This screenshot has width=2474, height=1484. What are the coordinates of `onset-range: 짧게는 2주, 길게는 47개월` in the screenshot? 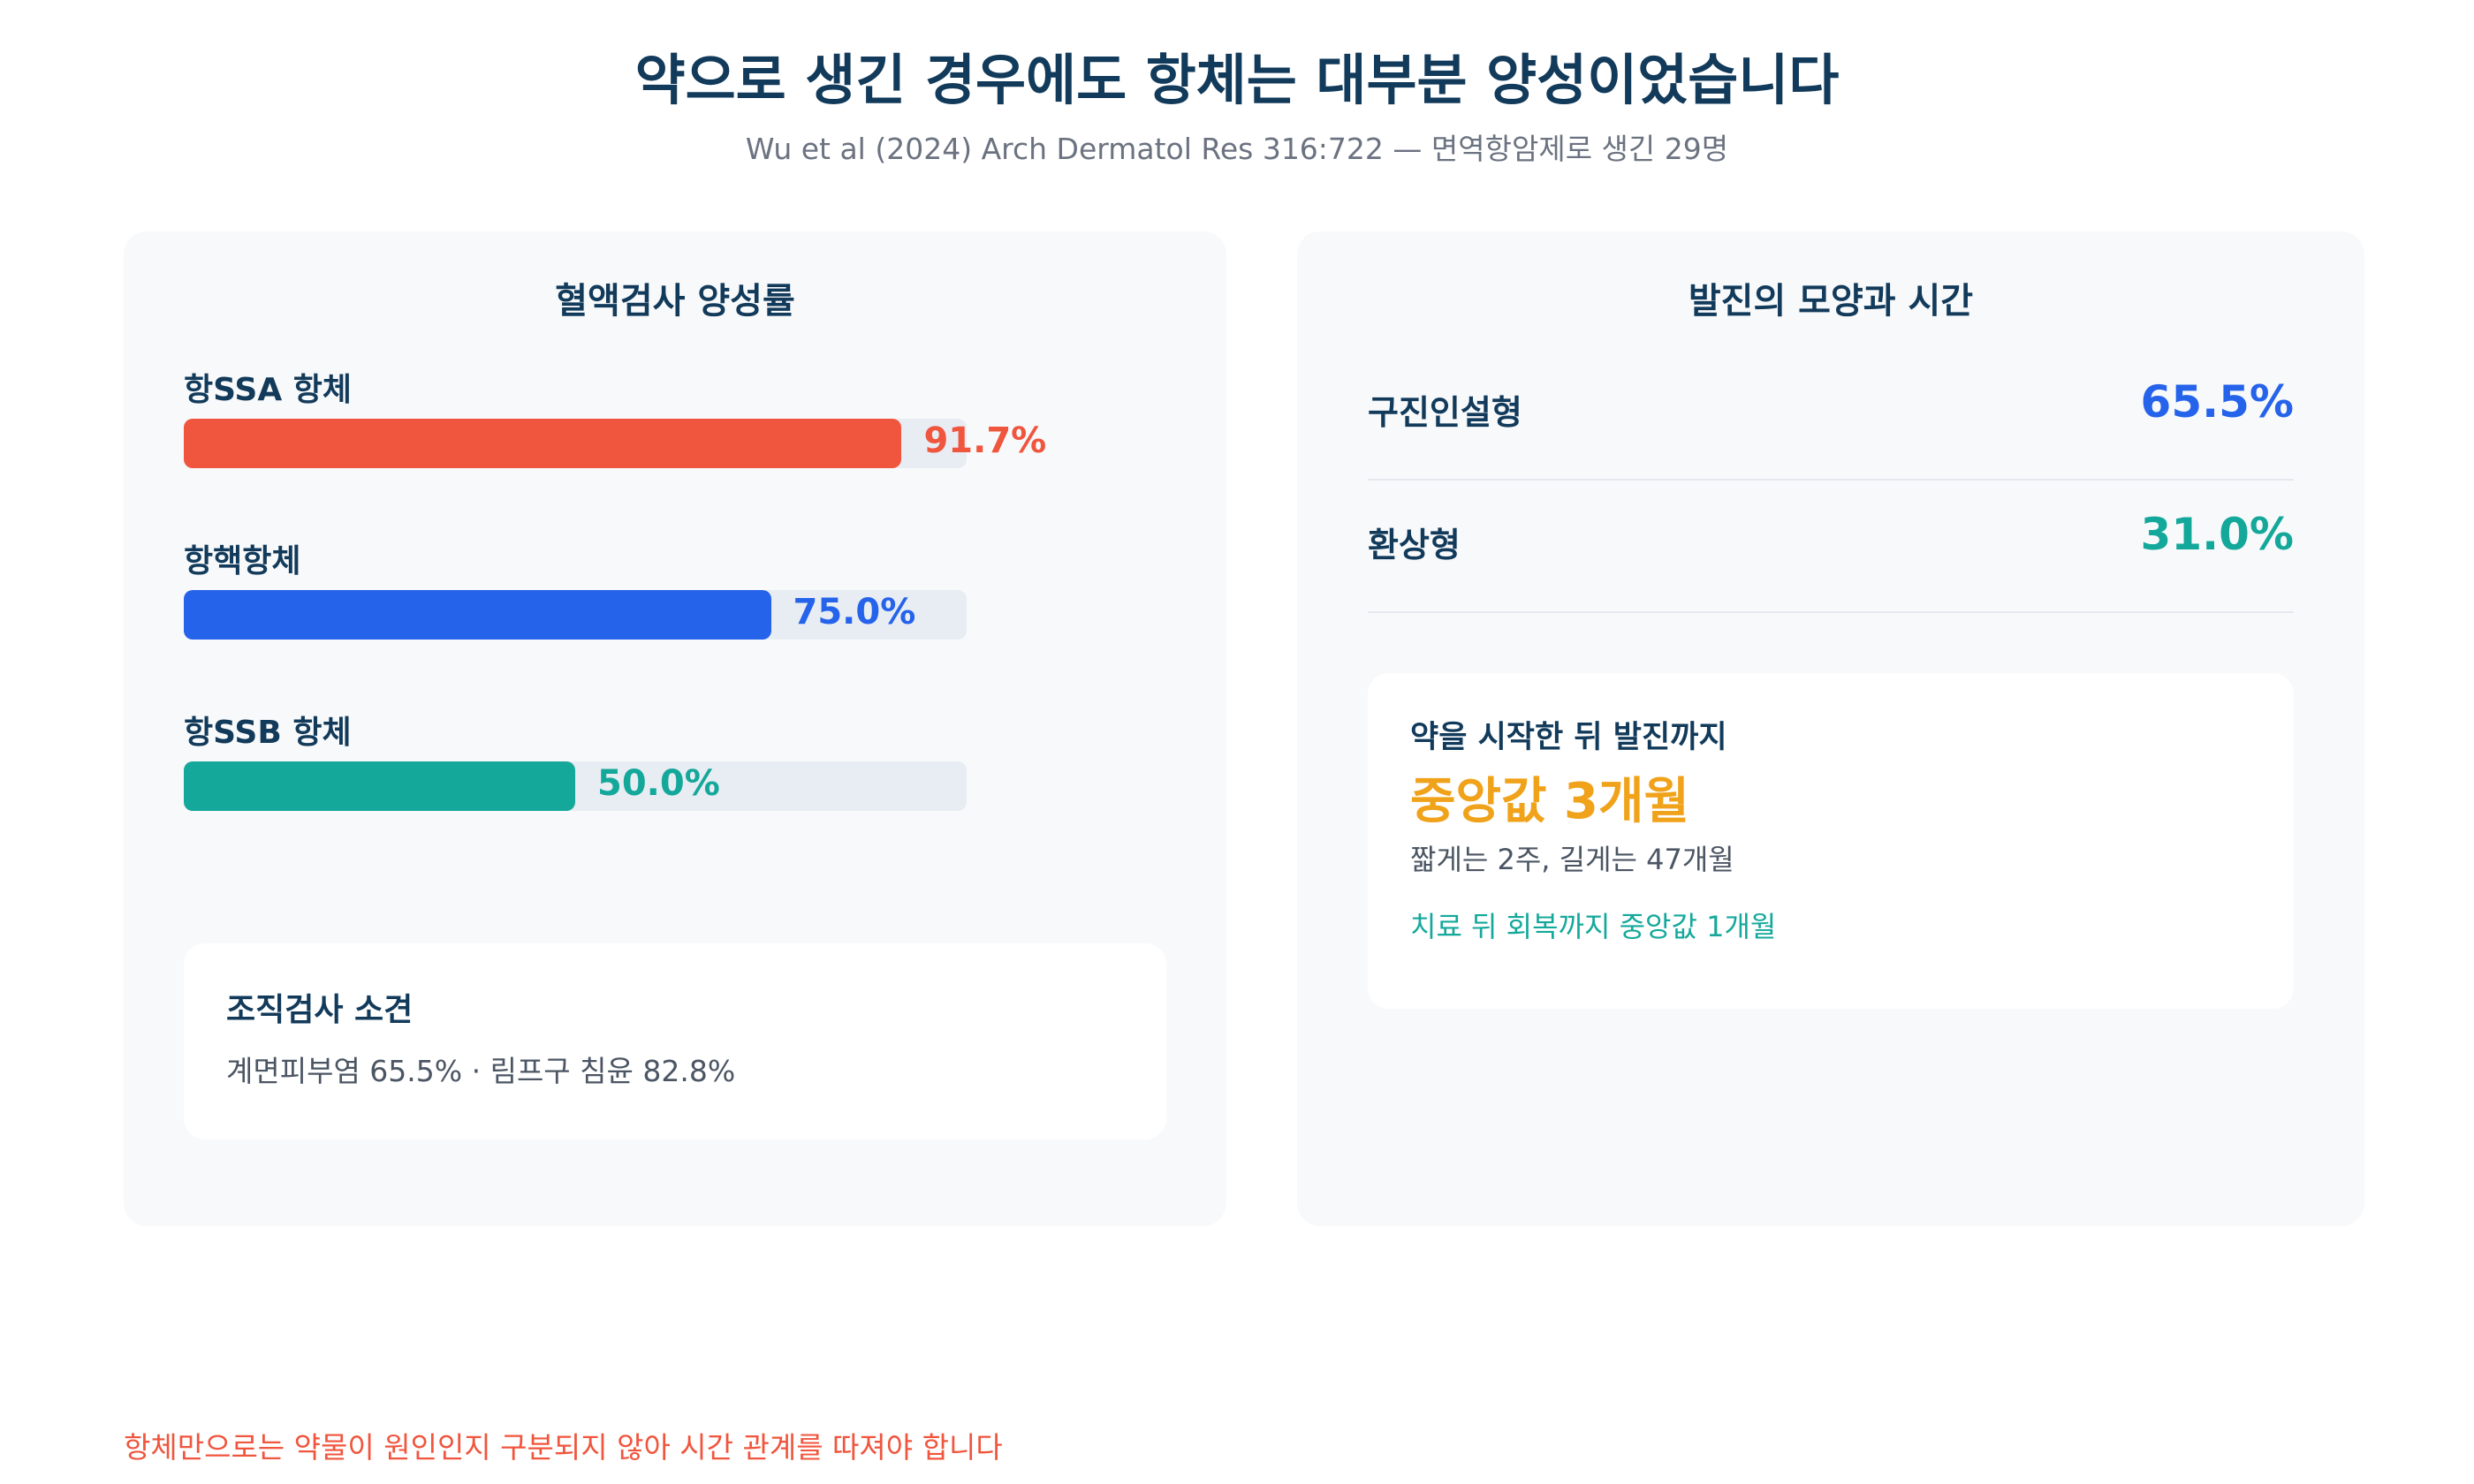 It's located at (1572, 859).